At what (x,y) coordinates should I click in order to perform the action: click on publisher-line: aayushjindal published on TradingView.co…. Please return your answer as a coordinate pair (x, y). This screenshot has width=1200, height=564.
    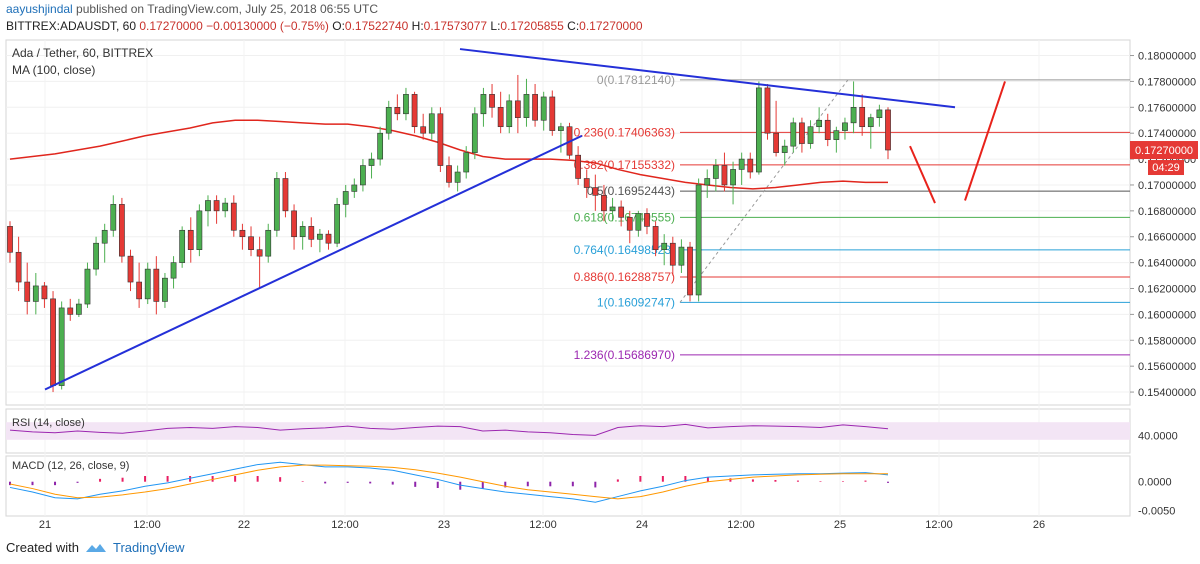
    Looking at the image, I should click on (192, 9).